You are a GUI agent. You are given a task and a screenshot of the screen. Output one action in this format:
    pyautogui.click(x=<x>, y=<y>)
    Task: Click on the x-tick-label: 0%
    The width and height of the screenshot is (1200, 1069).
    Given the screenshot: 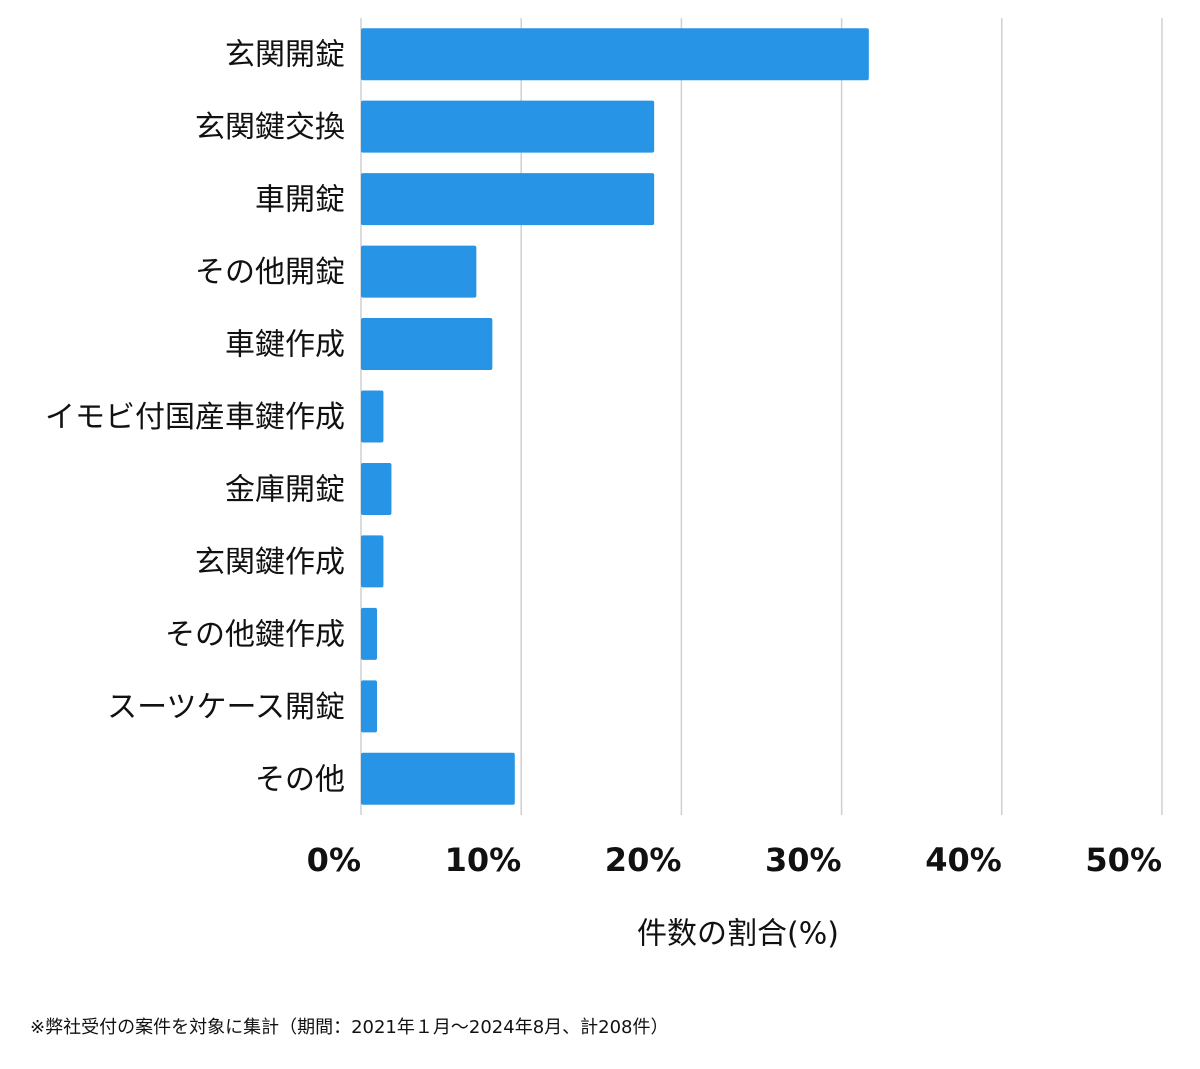 What is the action you would take?
    pyautogui.click(x=334, y=860)
    